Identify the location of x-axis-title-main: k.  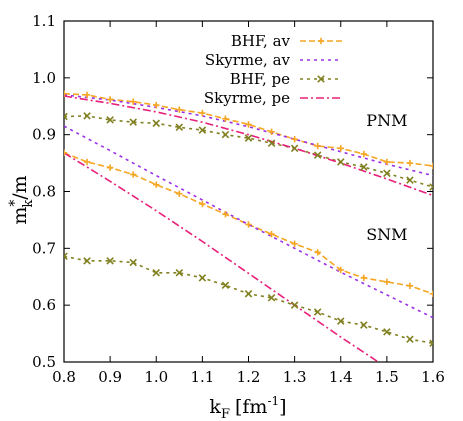
(215, 407).